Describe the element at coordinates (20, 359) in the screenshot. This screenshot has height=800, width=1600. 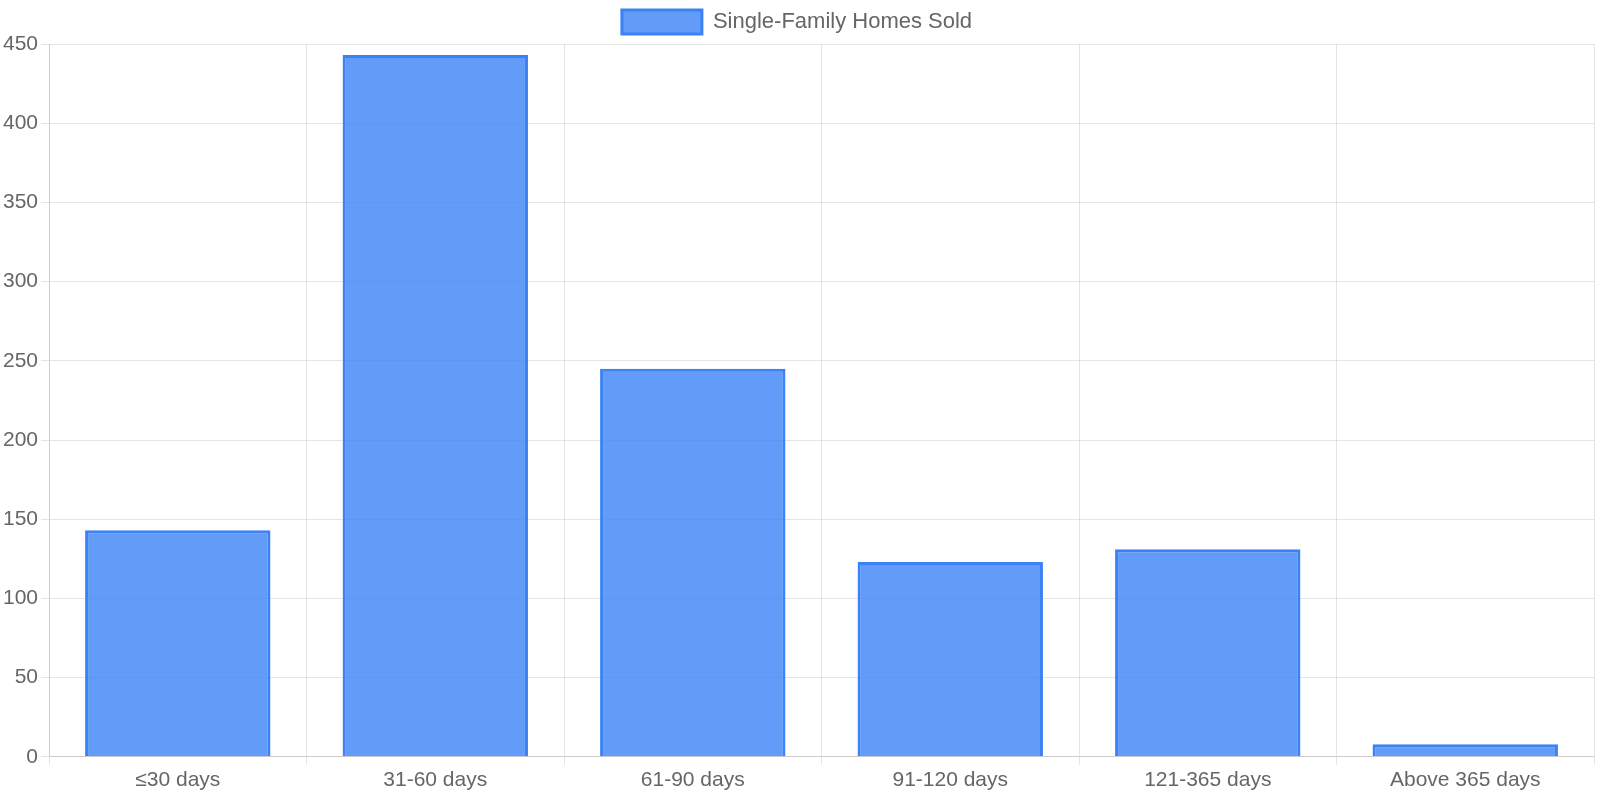
I see `y-tick-label: 250` at that location.